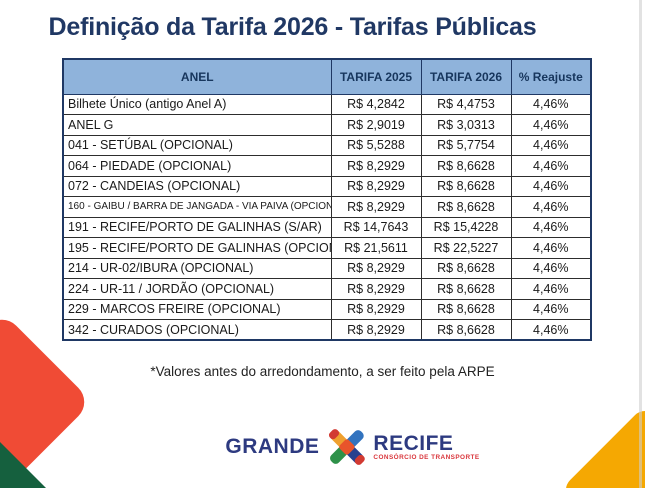 The height and width of the screenshot is (488, 645). What do you see at coordinates (376, 76) in the screenshot?
I see `header-tarifa-2025: TARIFA 2025` at bounding box center [376, 76].